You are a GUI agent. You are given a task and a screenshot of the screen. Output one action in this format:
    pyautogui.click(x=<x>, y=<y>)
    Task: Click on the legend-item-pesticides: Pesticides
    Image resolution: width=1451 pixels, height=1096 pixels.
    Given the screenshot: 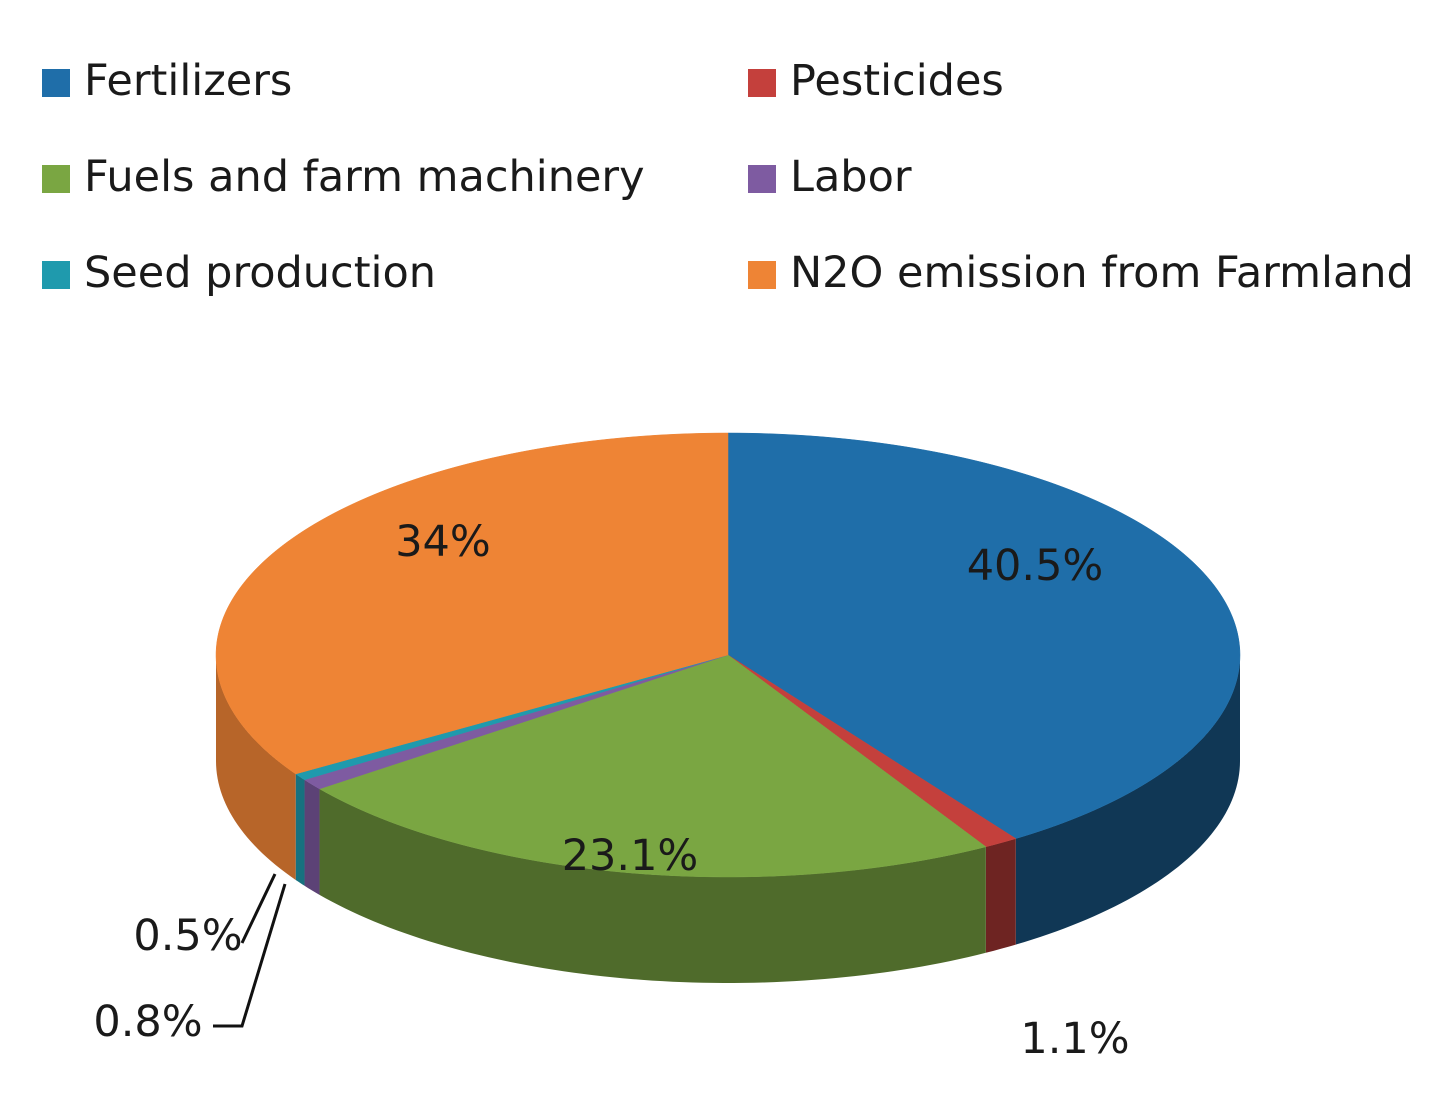 What is the action you would take?
    pyautogui.click(x=876, y=81)
    